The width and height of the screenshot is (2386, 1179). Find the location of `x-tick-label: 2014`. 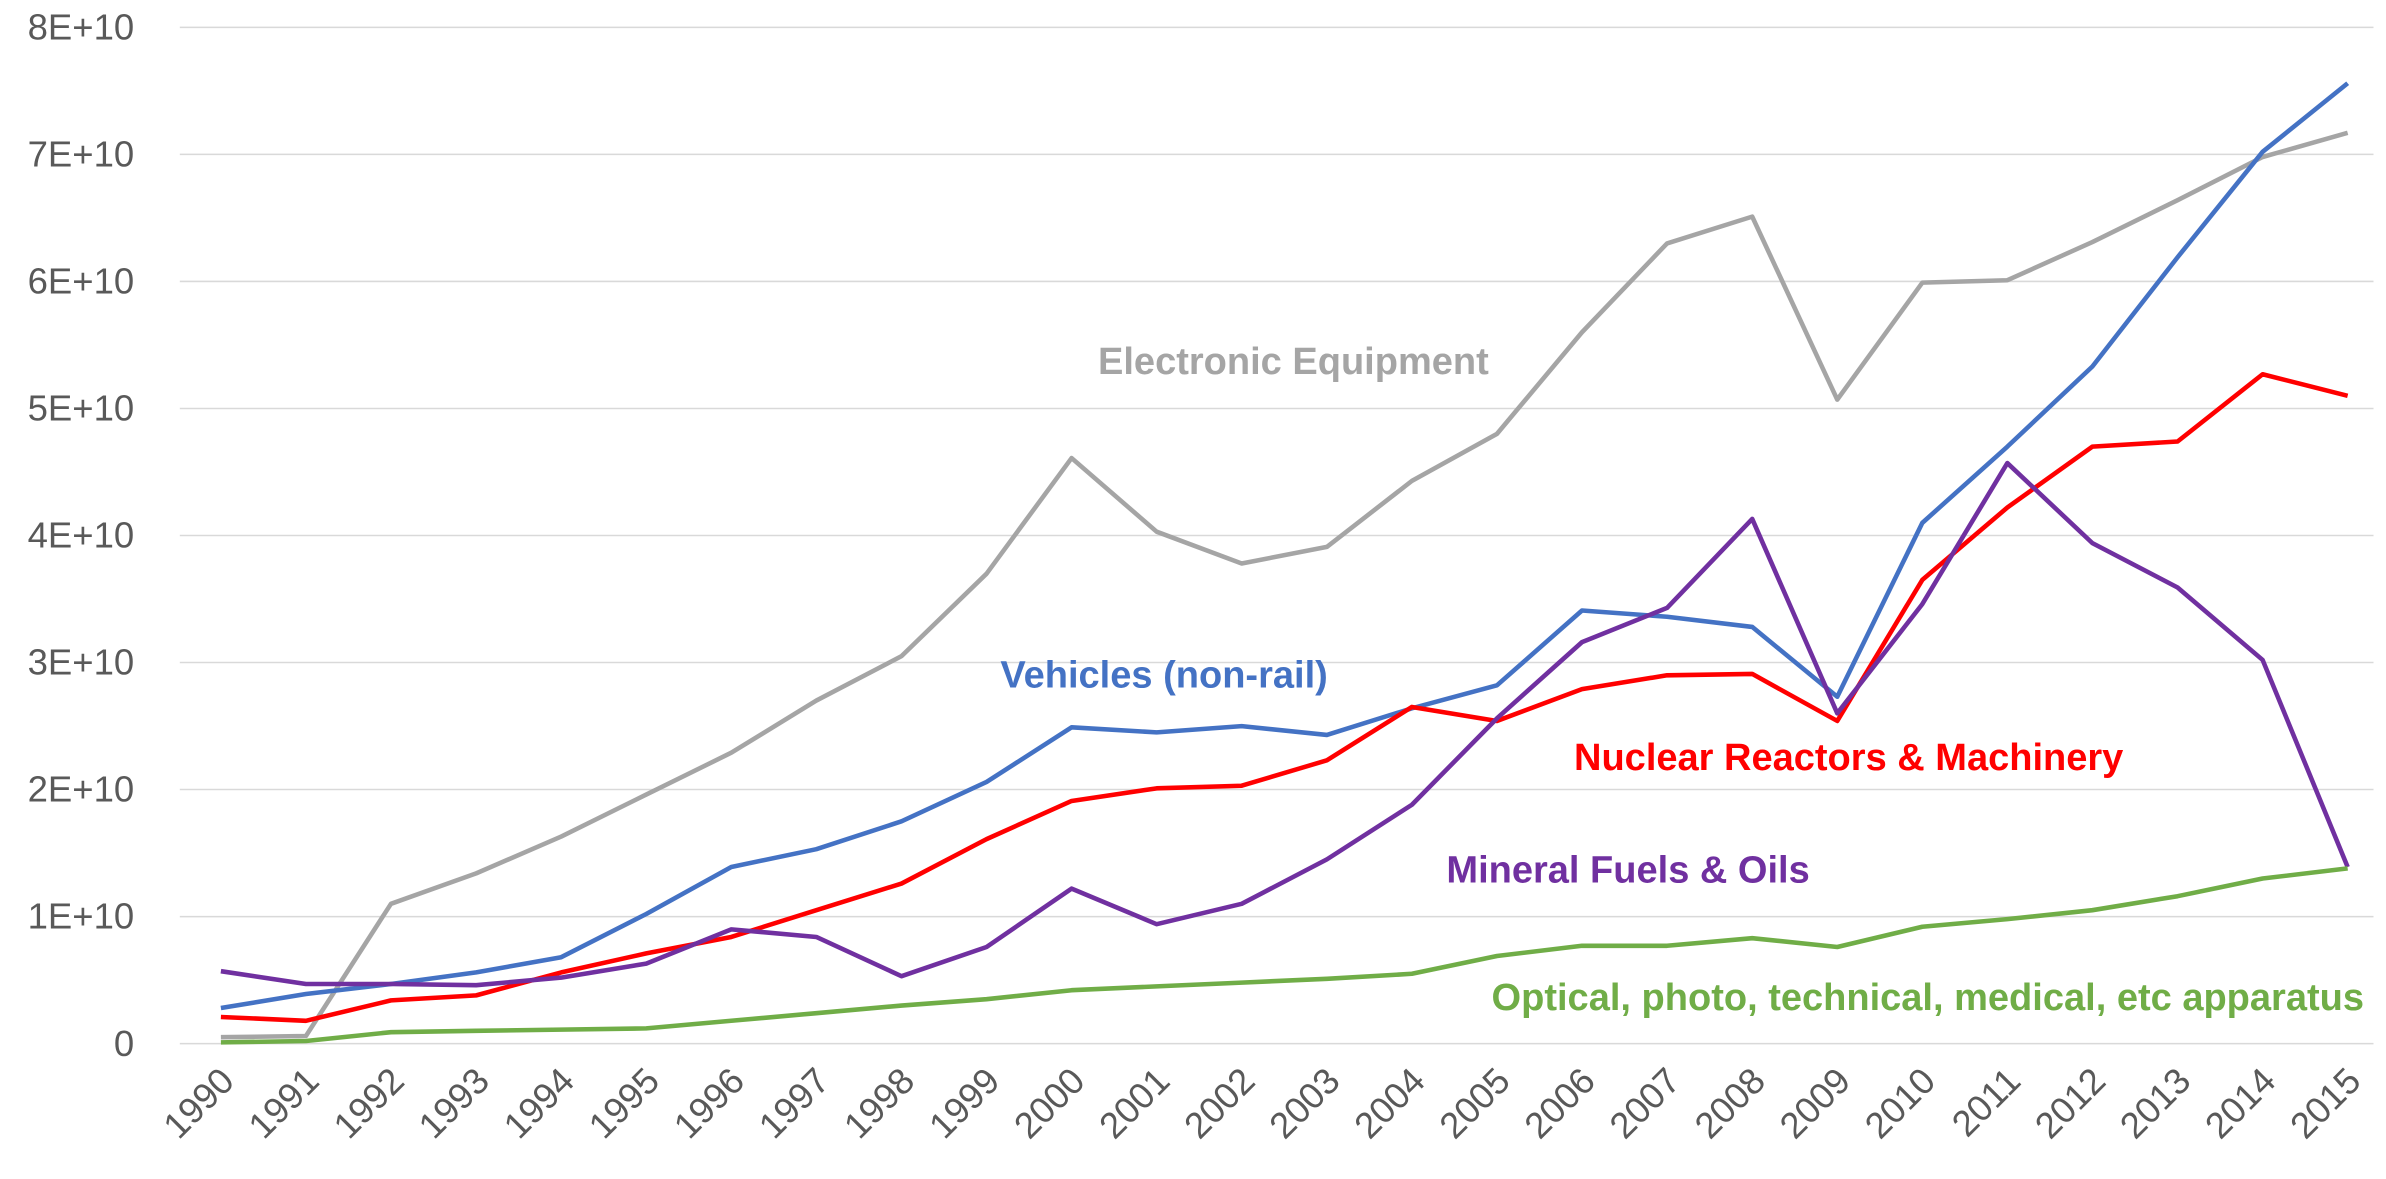

x-tick-label: 2014 is located at coordinates (2240, 1103).